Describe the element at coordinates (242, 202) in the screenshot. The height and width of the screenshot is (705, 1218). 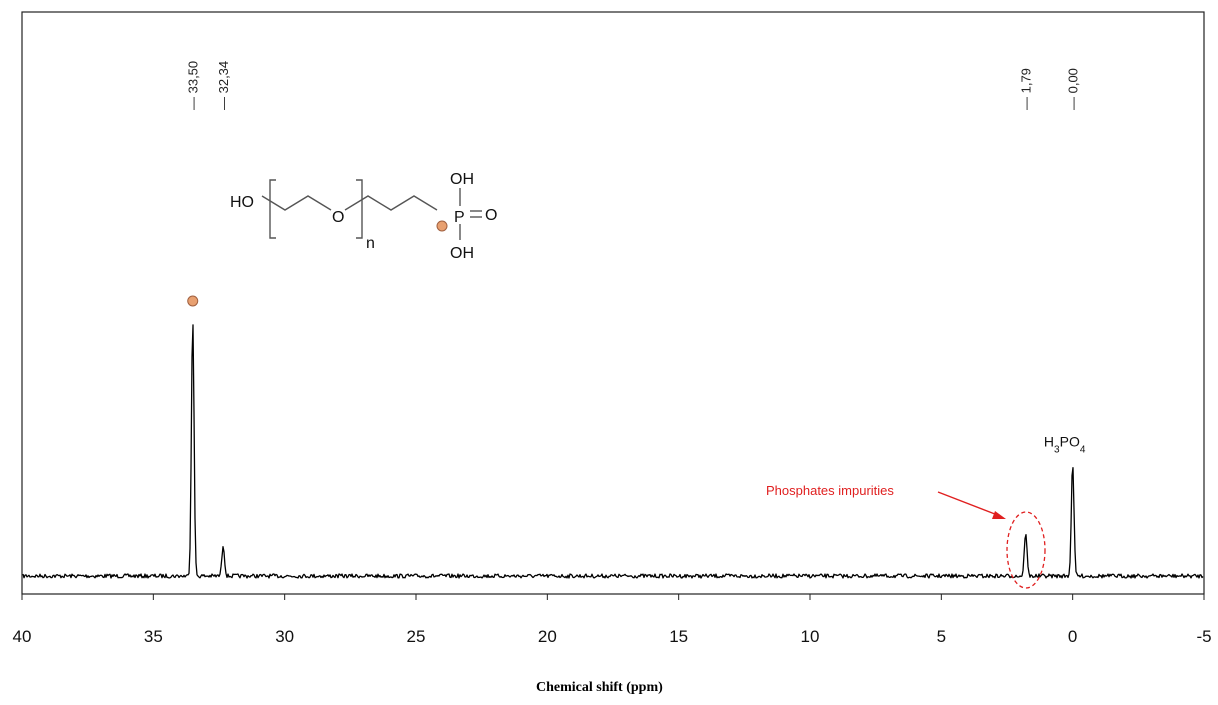
I see `structure-ho-label: HO` at that location.